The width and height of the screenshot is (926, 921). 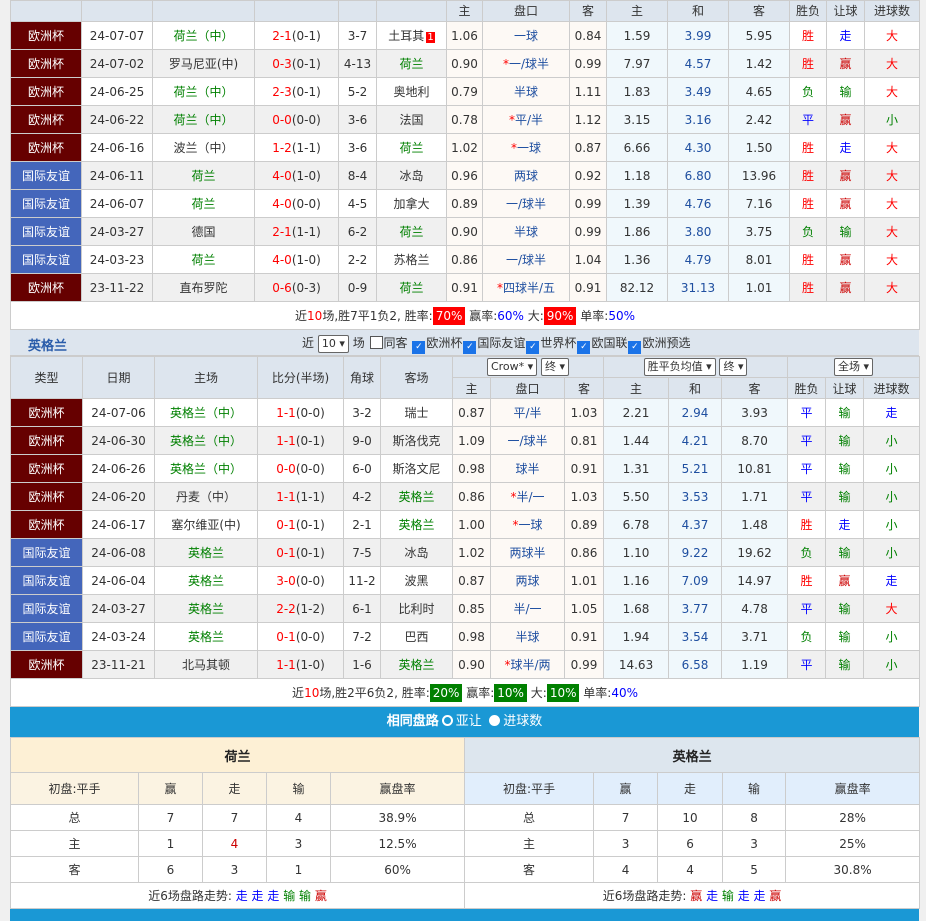 What do you see at coordinates (636, 664) in the screenshot?
I see `home-win-odds-cell: 14.63` at bounding box center [636, 664].